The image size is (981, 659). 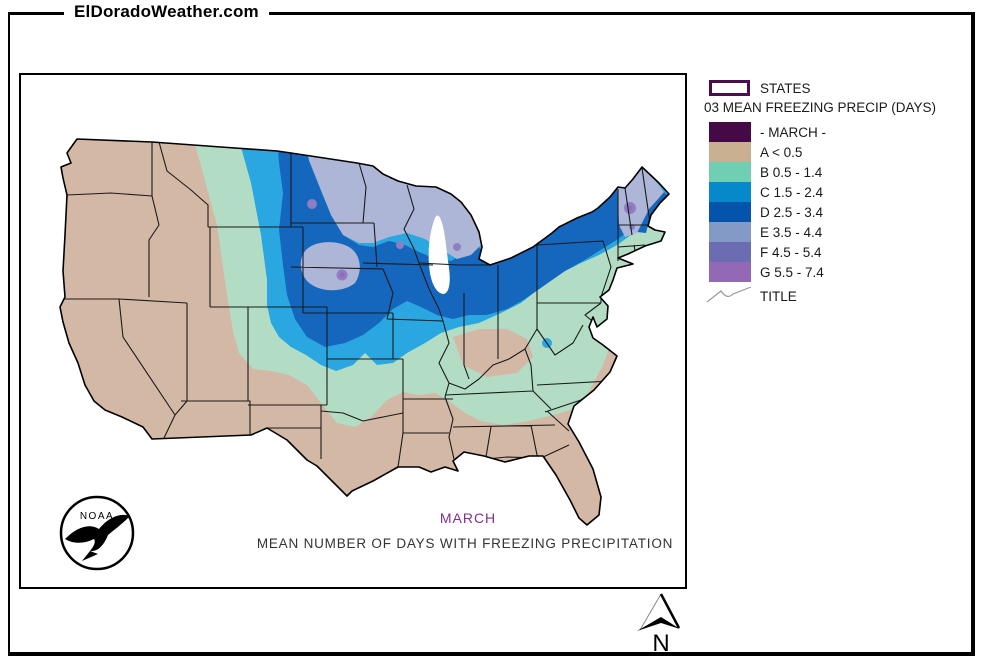 I want to click on legend-header: 03 MEAN FREEZING PRECIP (DAYS), so click(x=820, y=107).